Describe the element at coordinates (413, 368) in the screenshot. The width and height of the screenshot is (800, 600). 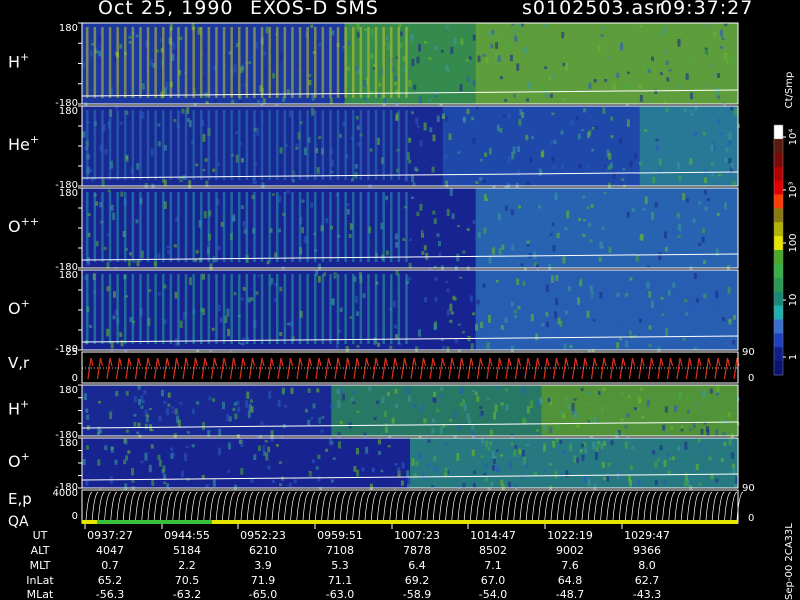
I see `vr-panel-velocity-marks` at that location.